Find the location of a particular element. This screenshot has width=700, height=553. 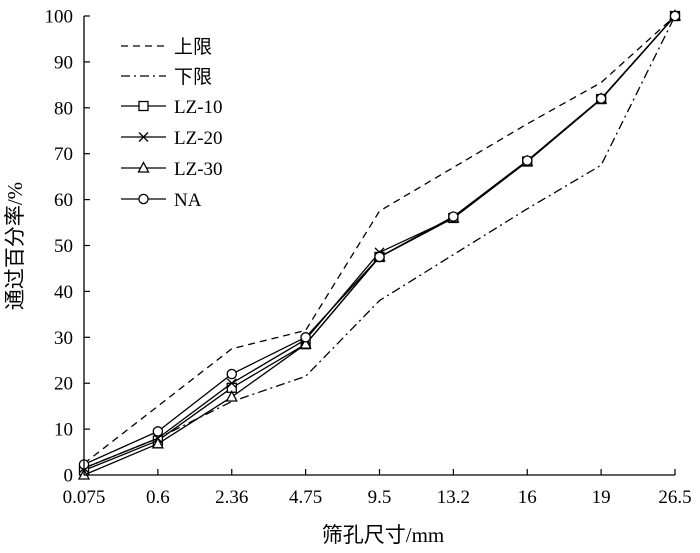

data-point-x is located at coordinates (231, 383).